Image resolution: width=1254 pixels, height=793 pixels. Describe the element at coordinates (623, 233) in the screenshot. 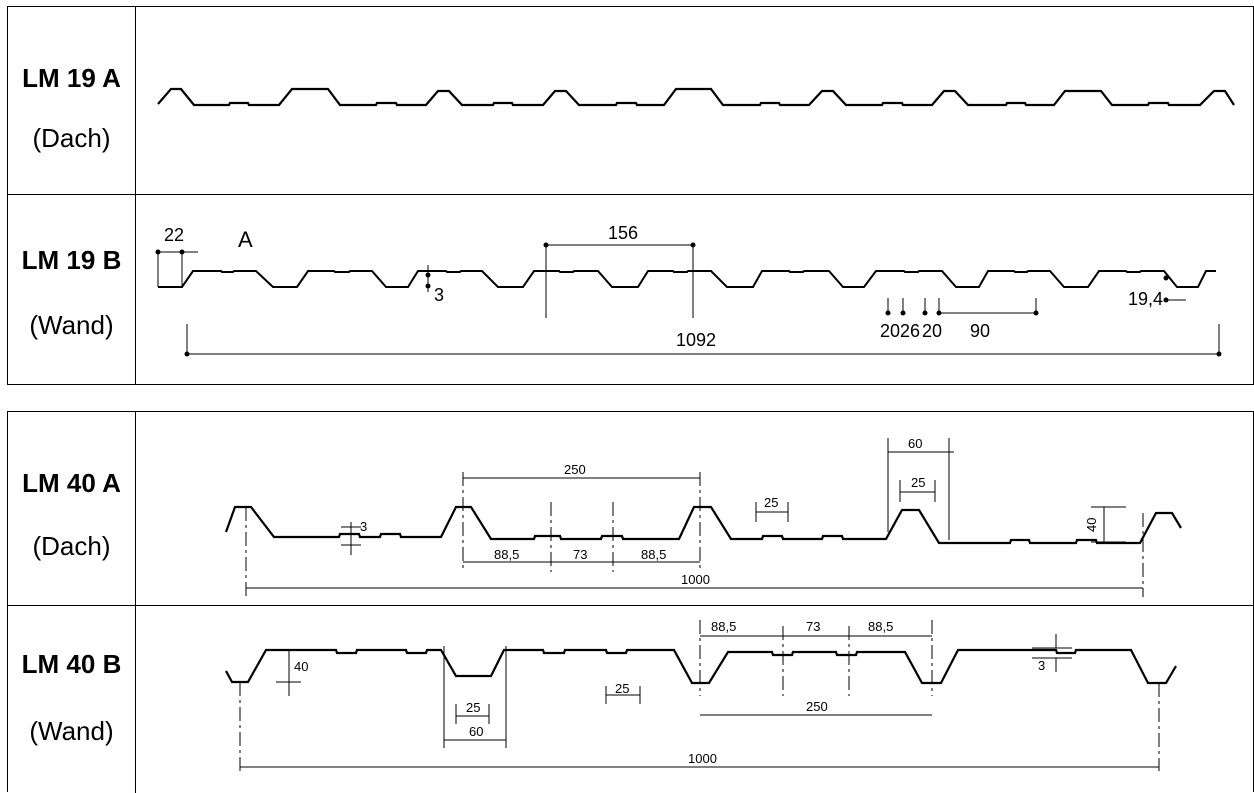

I see `dim-label: 156` at that location.